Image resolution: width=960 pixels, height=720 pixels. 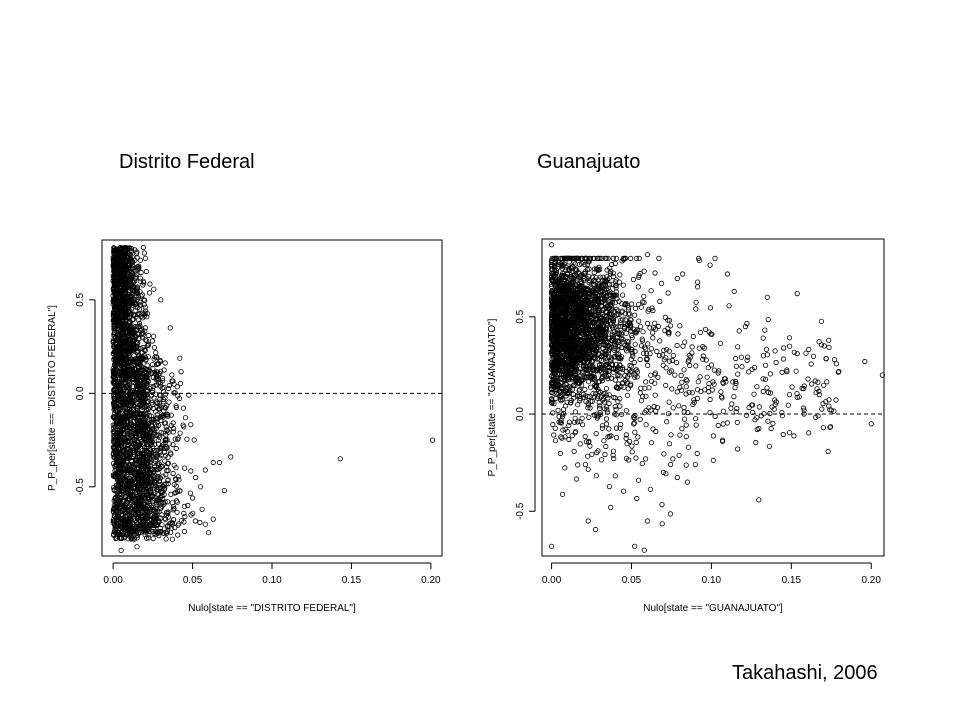 I want to click on panel-title-guanajuato: Guanajuato, so click(x=589, y=162).